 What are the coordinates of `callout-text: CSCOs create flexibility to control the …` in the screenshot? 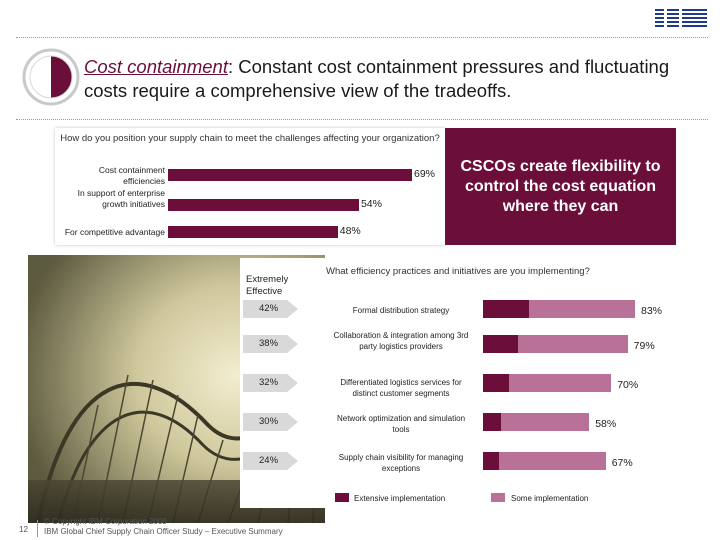 It's located at (560, 186).